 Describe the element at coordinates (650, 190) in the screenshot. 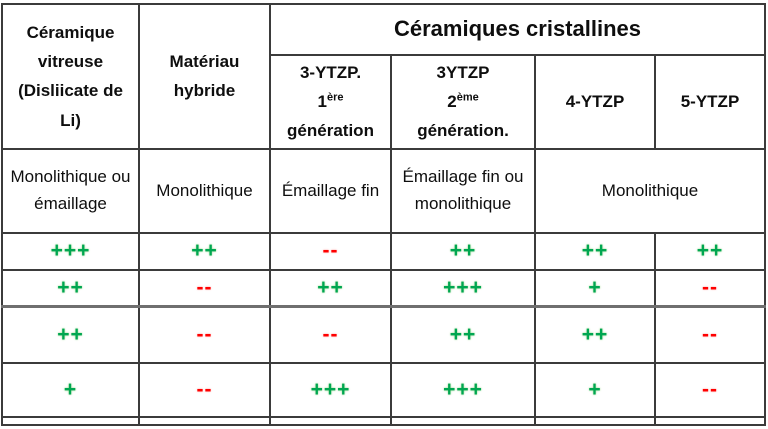

I see `presentation-cell-4-5ytzp: Monolithique` at that location.